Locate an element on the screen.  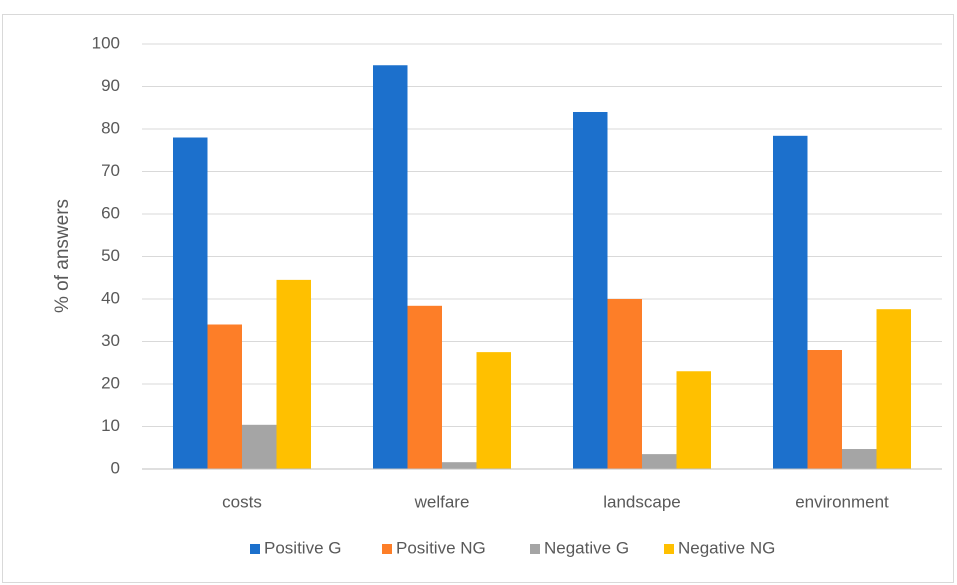
y-tick-label: 90 is located at coordinates (110, 85).